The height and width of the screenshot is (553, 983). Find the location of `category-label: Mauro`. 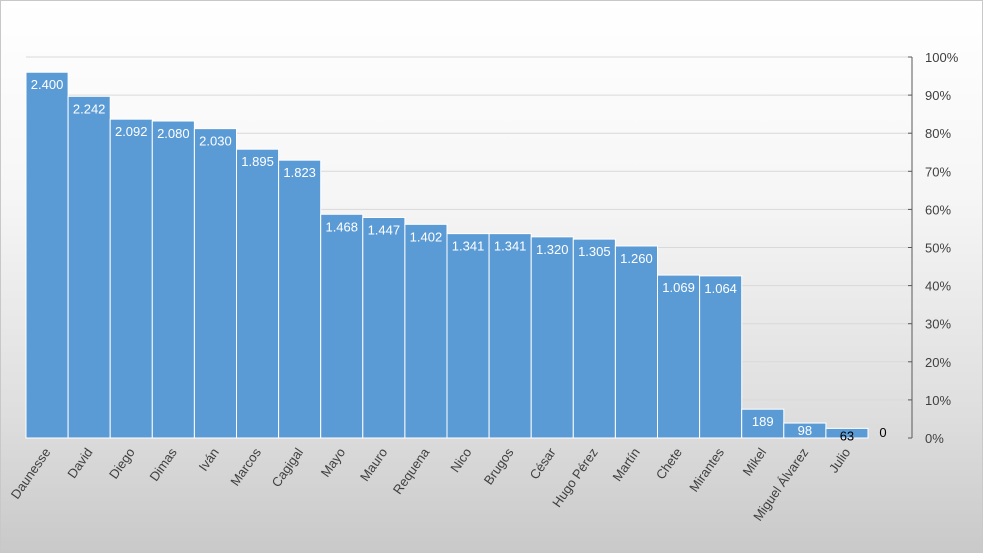

category-label: Mauro is located at coordinates (373, 464).